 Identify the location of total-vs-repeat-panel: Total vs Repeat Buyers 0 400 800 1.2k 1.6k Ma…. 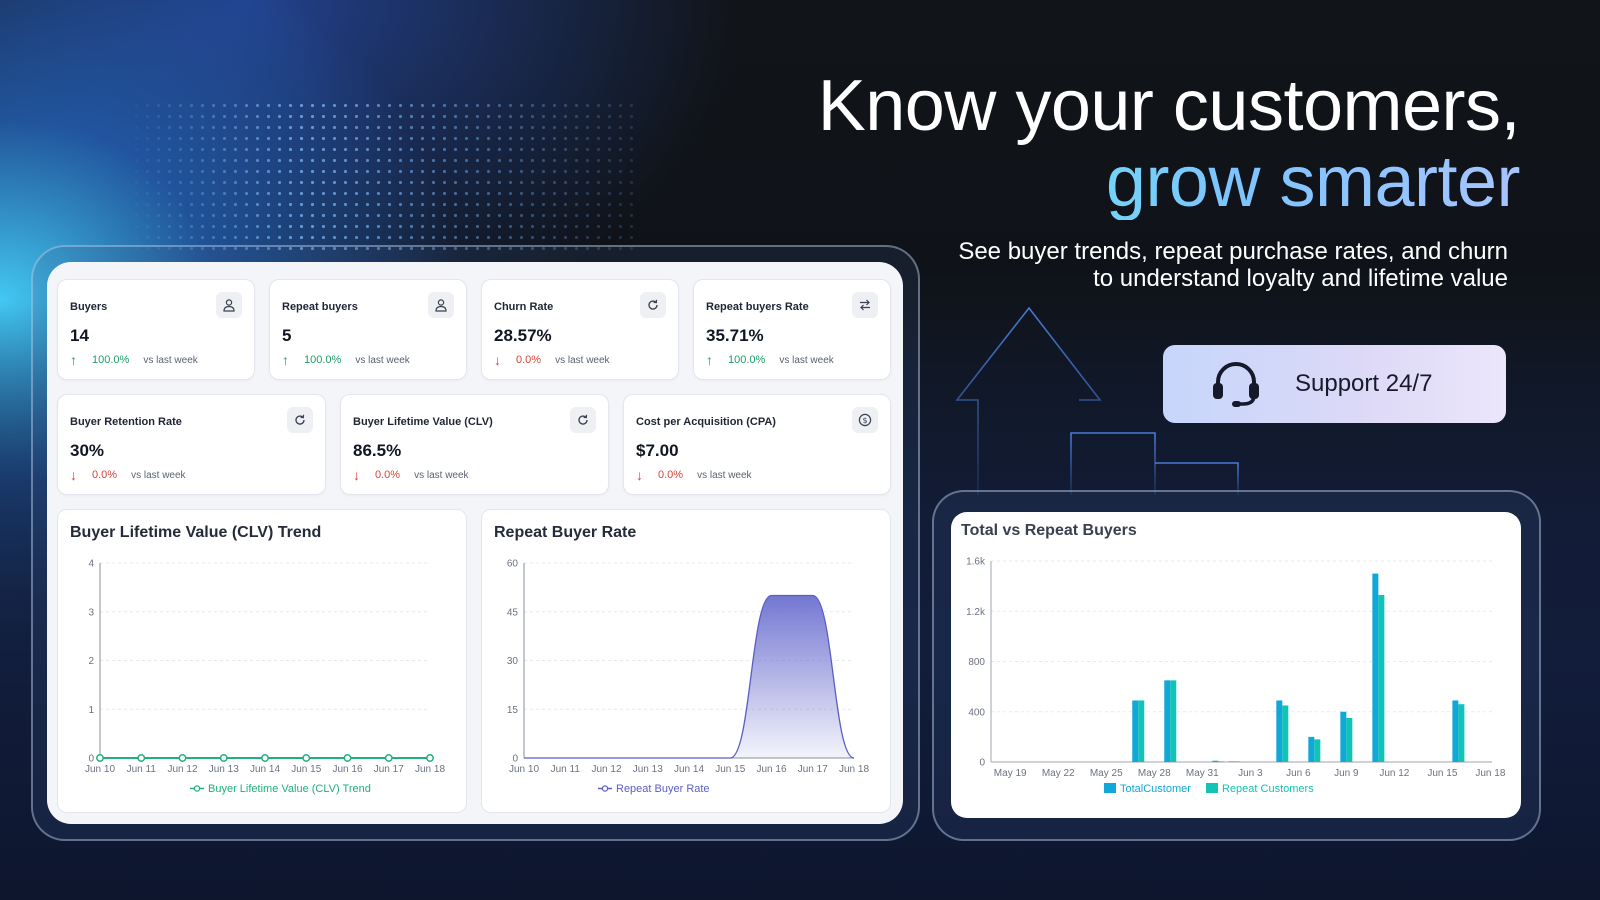
(1236, 665).